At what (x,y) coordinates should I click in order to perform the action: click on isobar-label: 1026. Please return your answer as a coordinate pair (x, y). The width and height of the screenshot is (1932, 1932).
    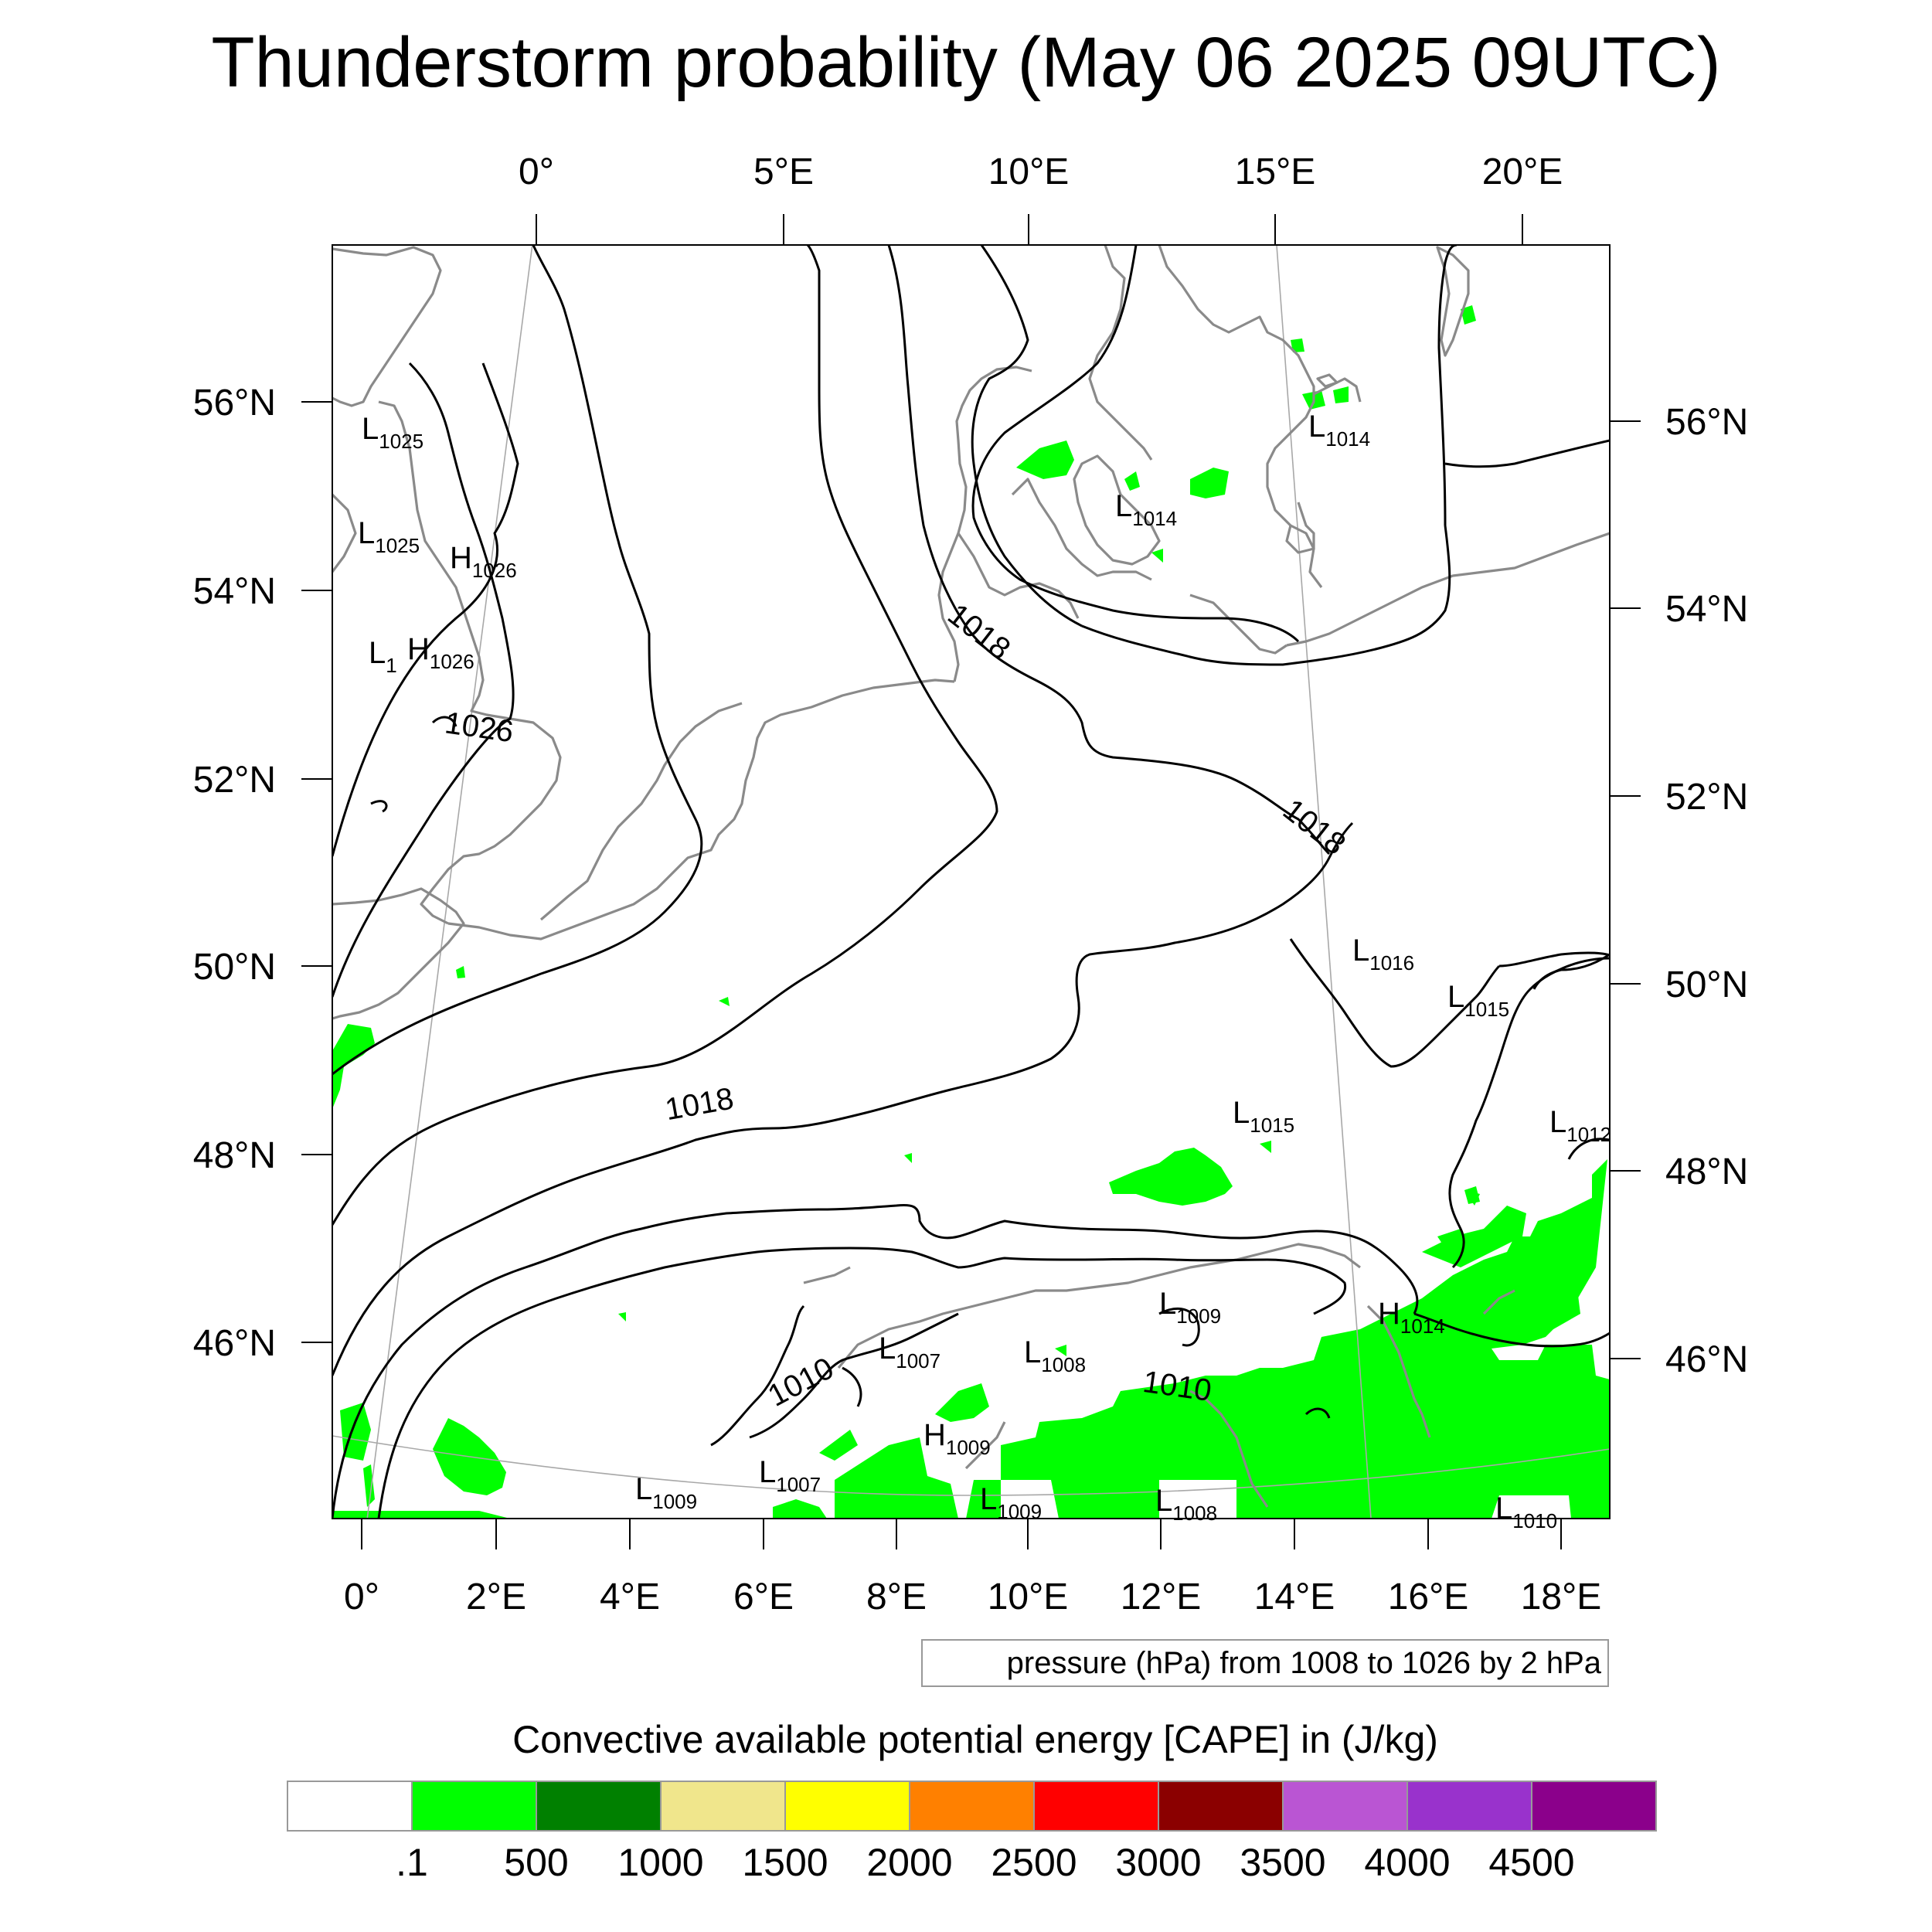
    Looking at the image, I should click on (479, 727).